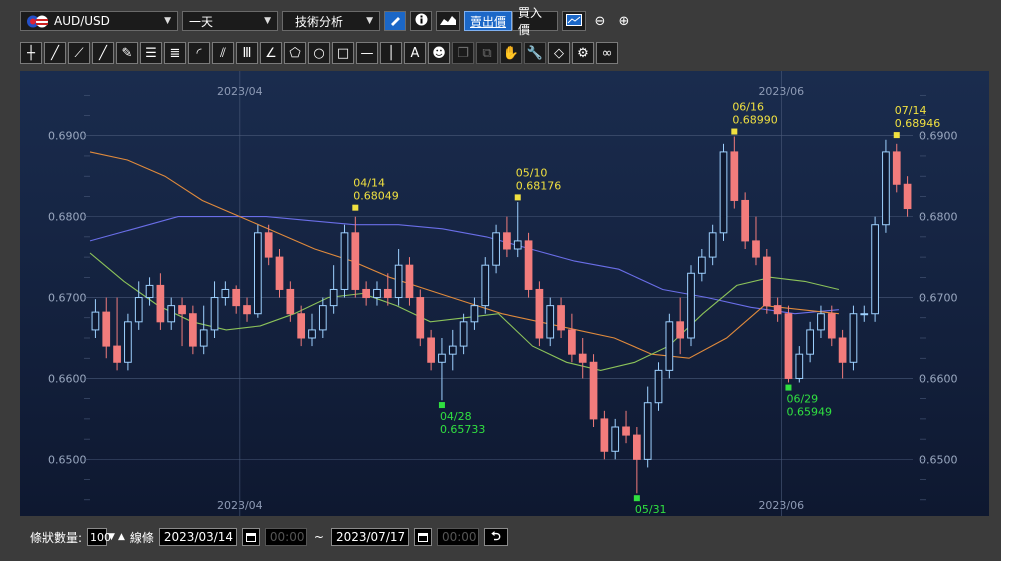 Image resolution: width=1010 pixels, height=561 pixels. I want to click on y-tick-label-right: 0.6700, so click(938, 298).